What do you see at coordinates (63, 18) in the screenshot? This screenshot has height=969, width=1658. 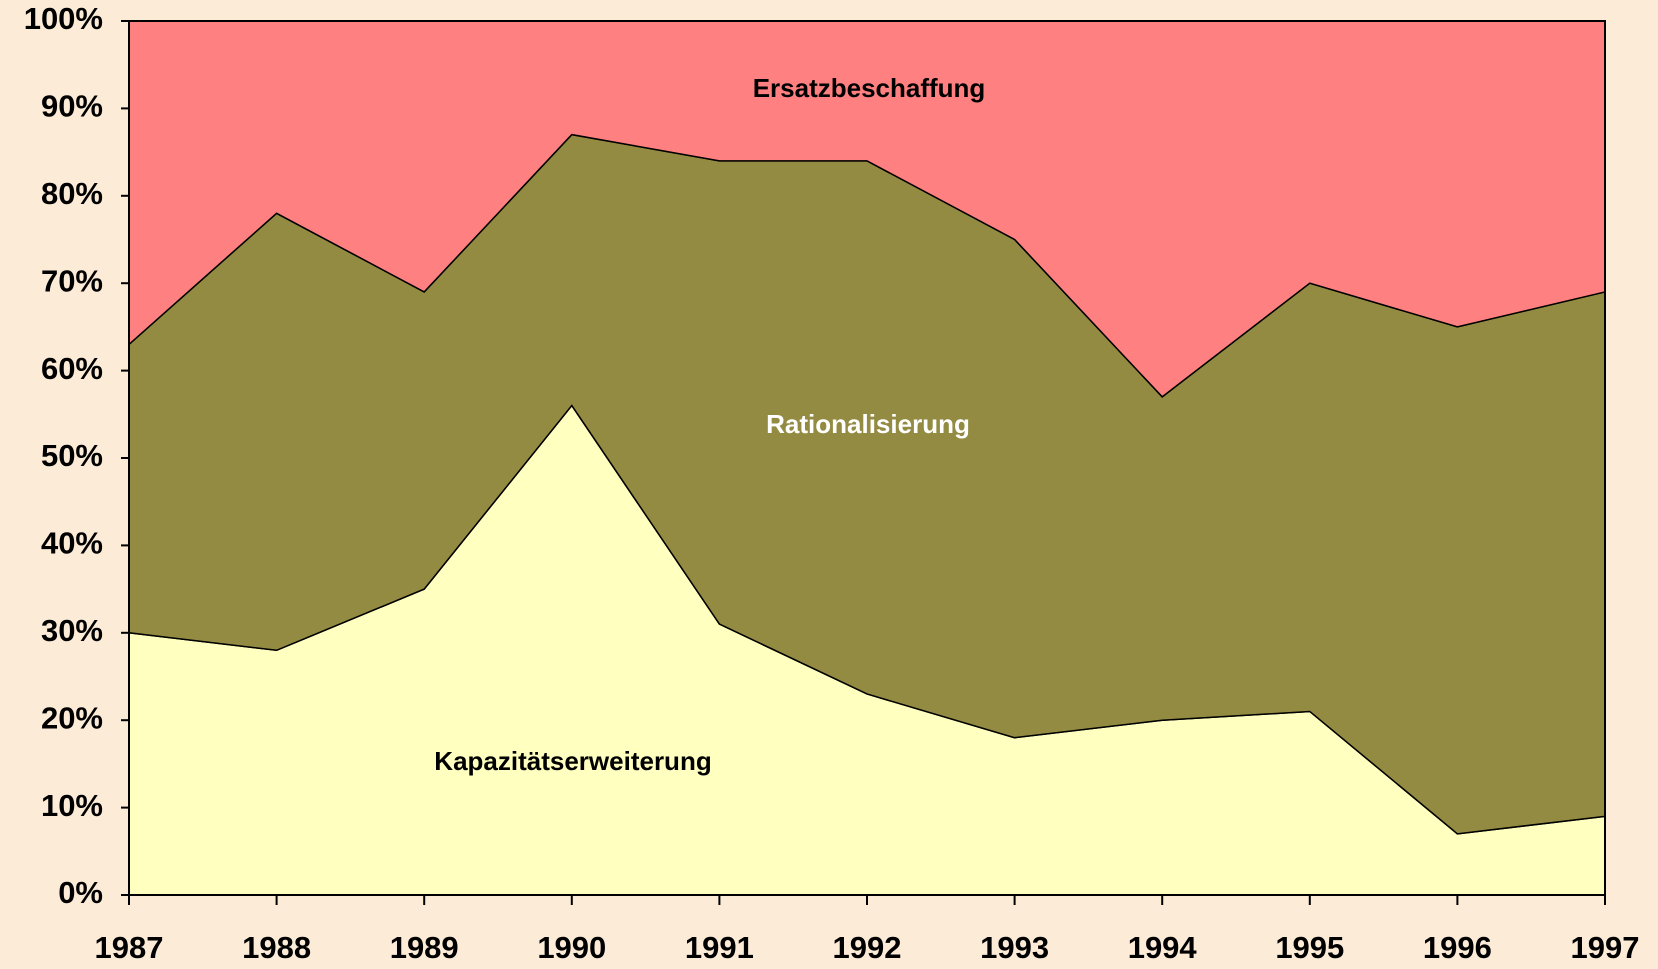 I see `y-tick-label: 100%` at bounding box center [63, 18].